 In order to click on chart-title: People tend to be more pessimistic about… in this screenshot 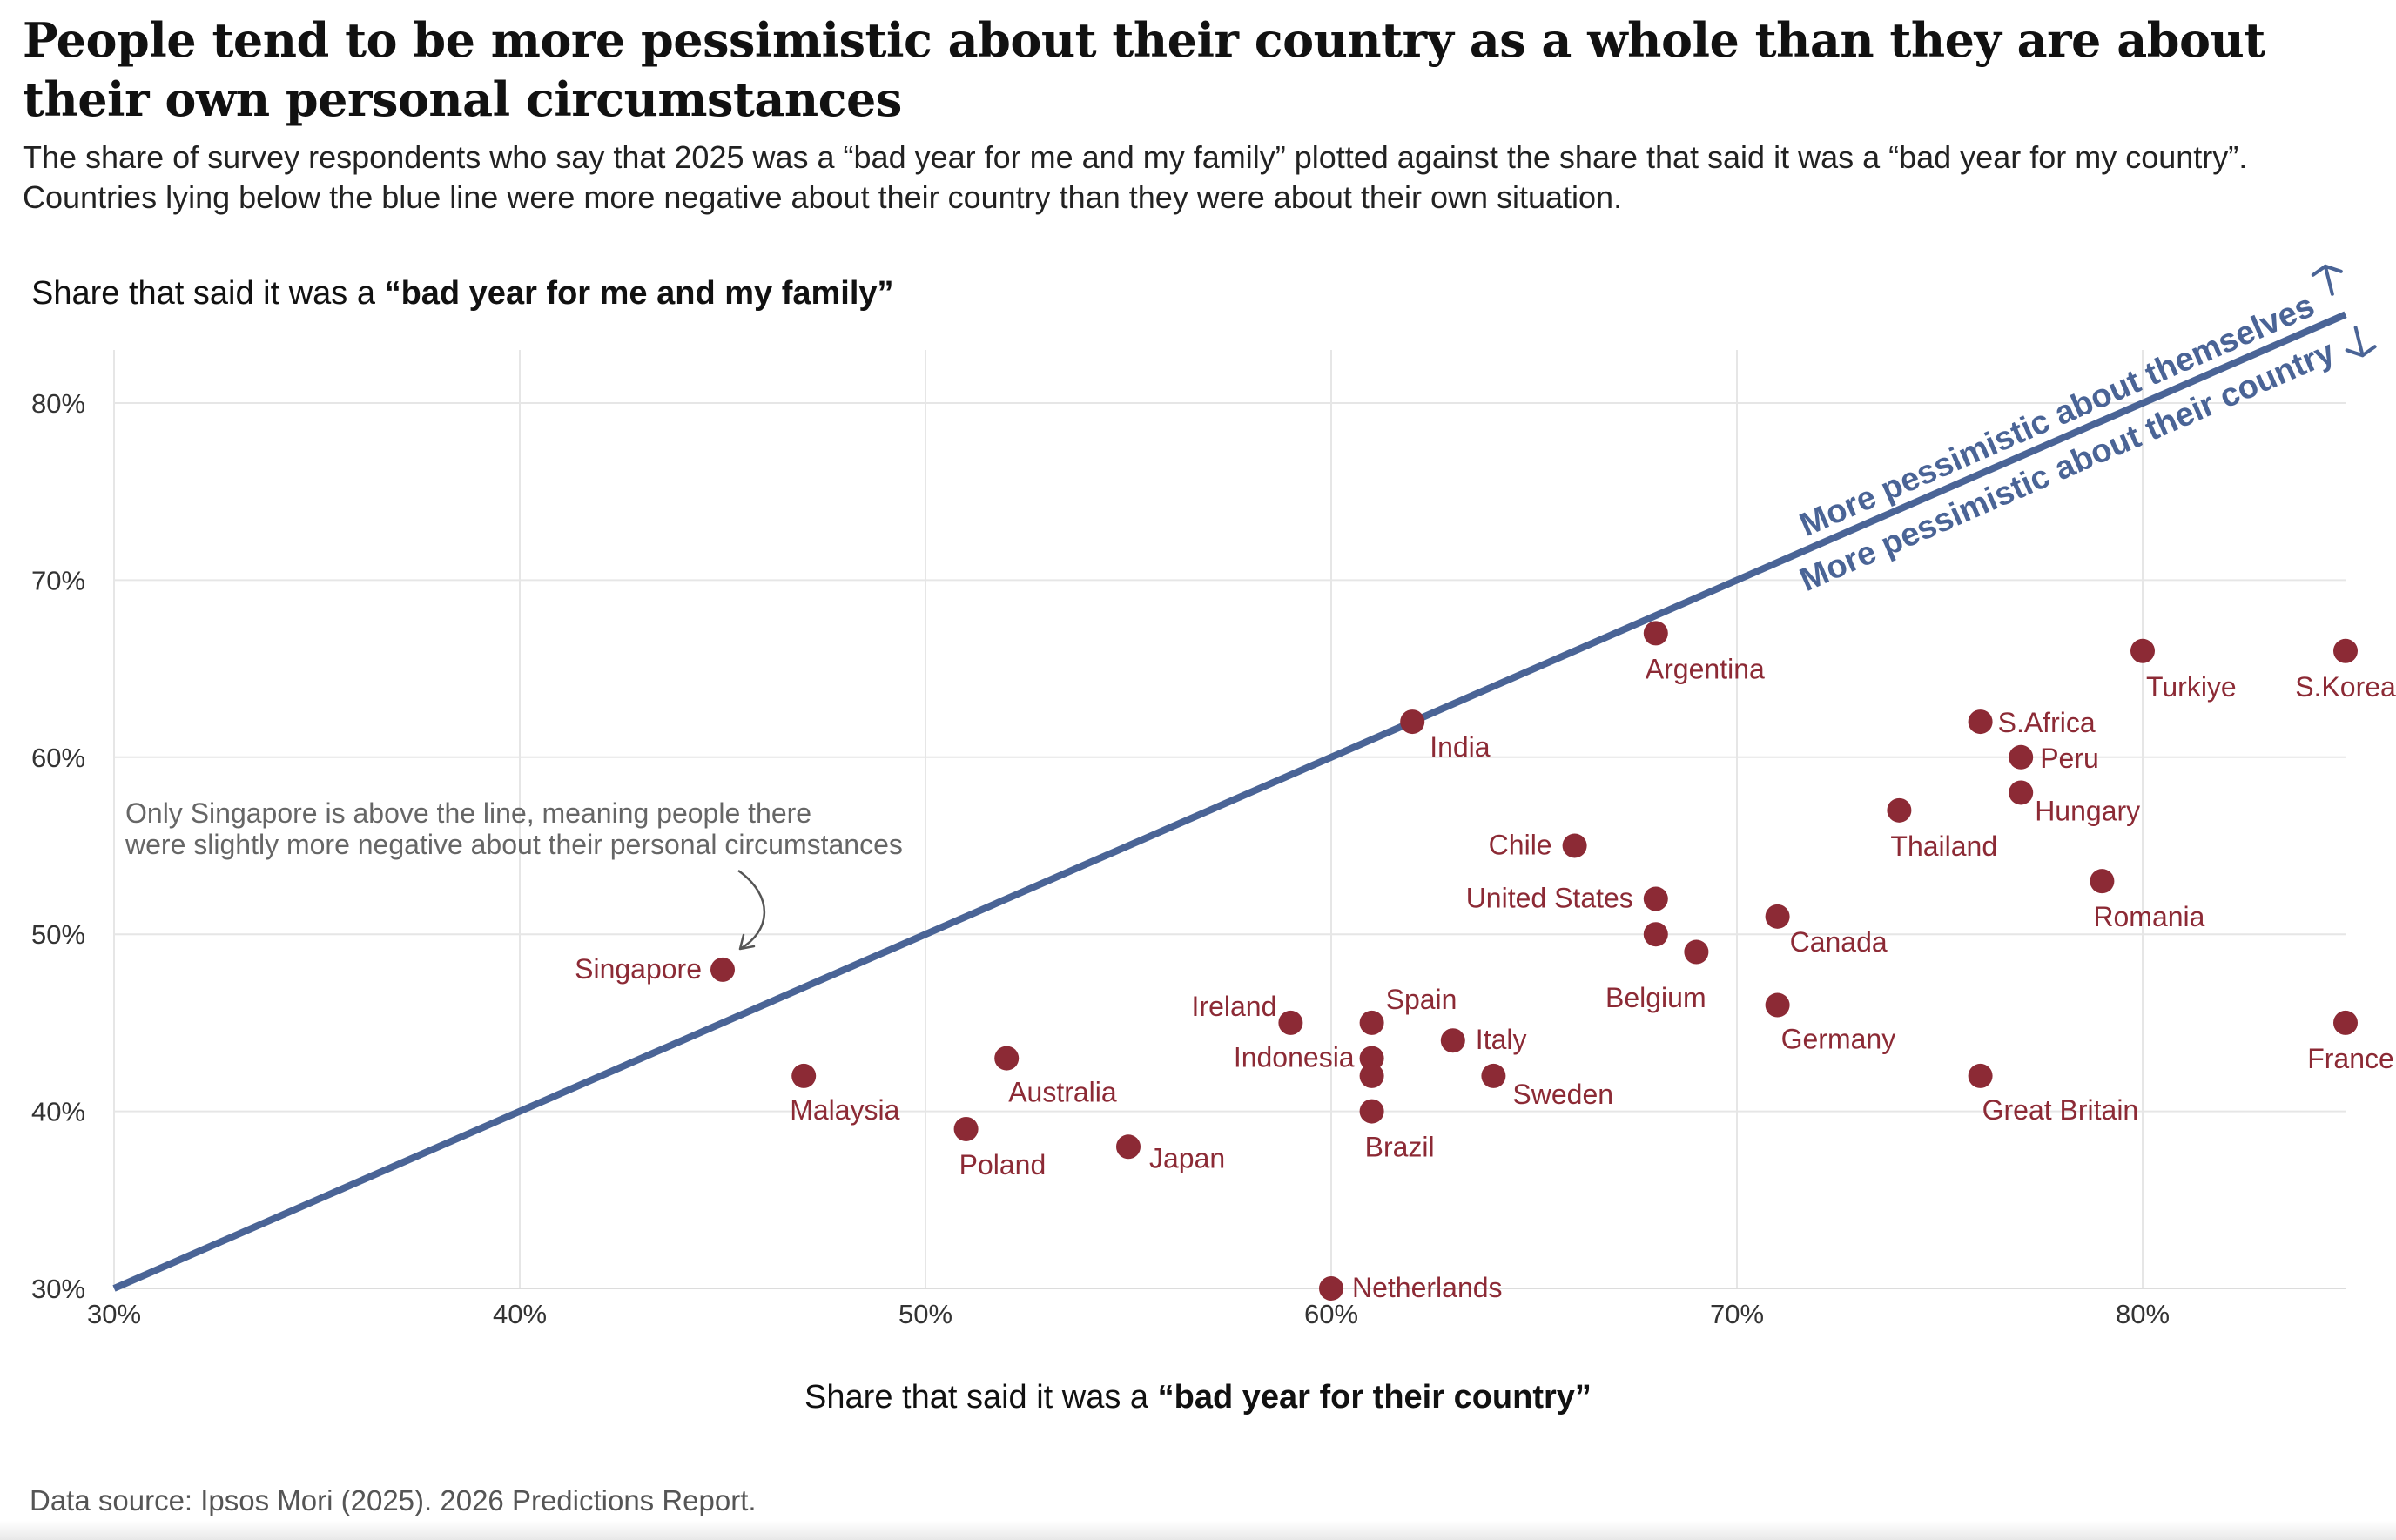, I will do `click(1144, 70)`.